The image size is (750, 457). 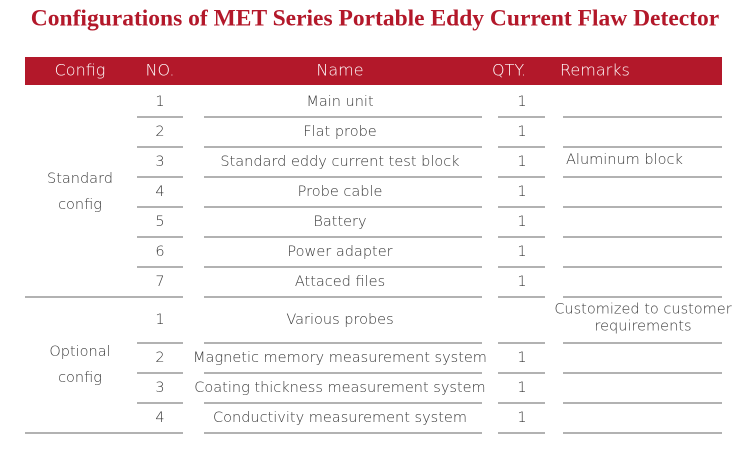 What do you see at coordinates (160, 70) in the screenshot?
I see `column-header: NO.` at bounding box center [160, 70].